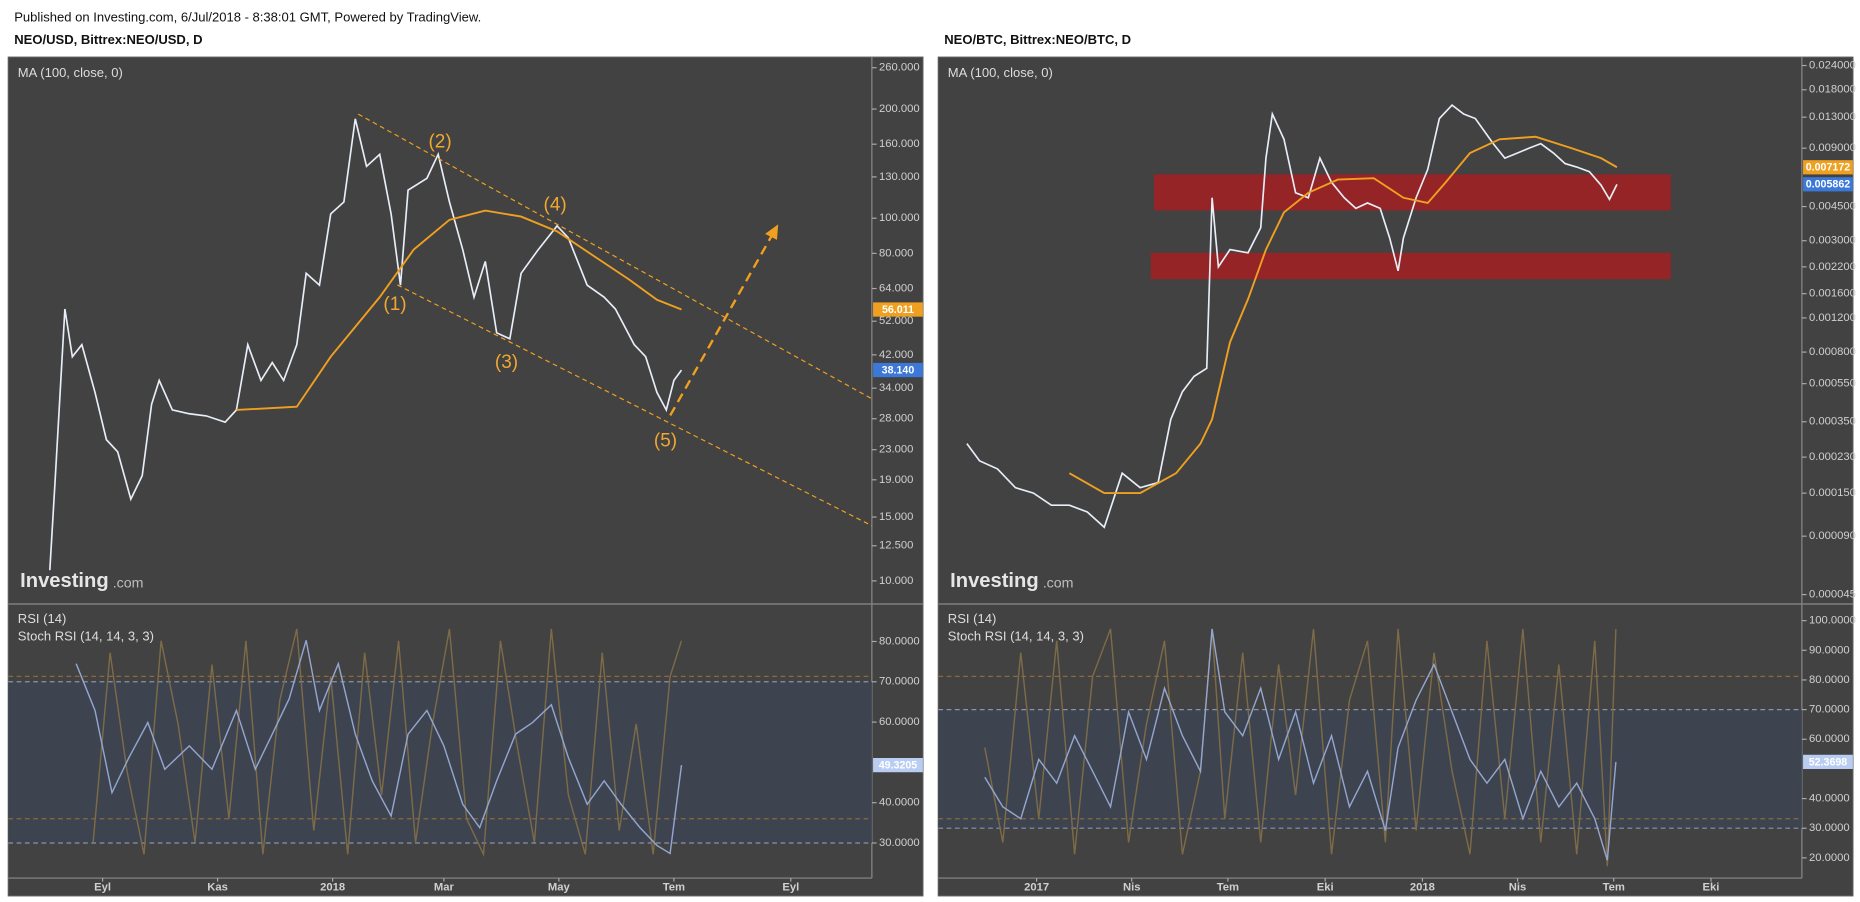 This screenshot has height=902, width=1860. I want to click on y-tick-label: 100.0000, so click(1832, 621).